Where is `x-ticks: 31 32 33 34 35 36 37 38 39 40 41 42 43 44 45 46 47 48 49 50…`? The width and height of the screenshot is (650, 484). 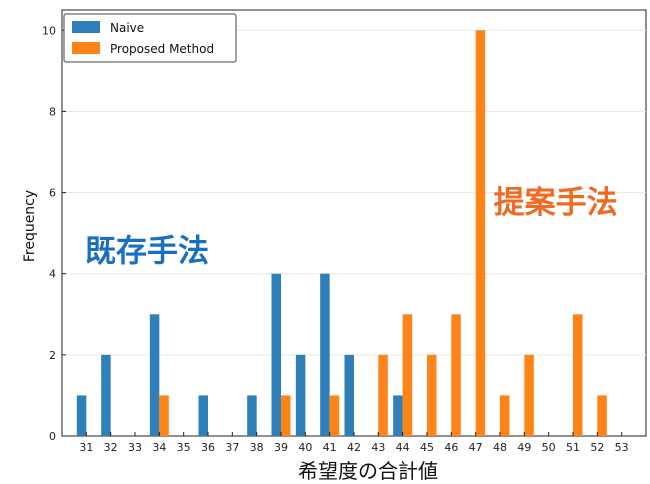
x-ticks: 31 32 33 34 35 36 37 38 39 40 41 42 43 44 45 46 47 48 49 50… is located at coordinates (354, 443).